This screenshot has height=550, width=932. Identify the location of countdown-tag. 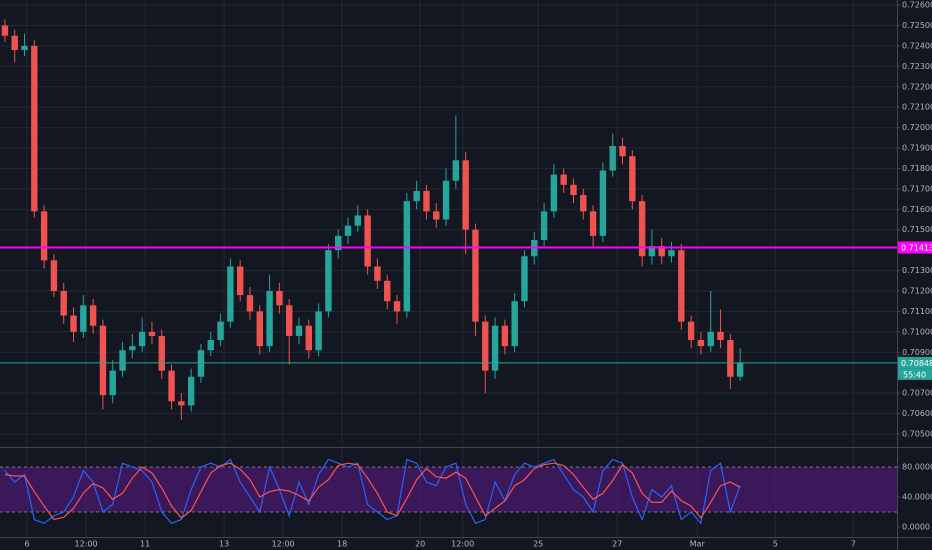
(915, 374).